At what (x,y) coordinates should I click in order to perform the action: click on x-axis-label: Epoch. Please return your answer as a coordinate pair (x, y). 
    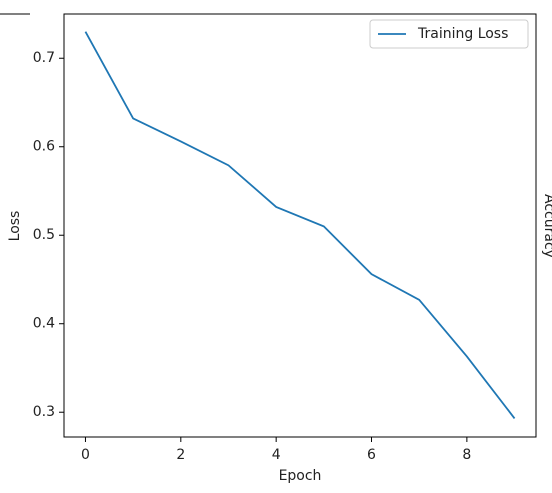
    Looking at the image, I should click on (300, 476).